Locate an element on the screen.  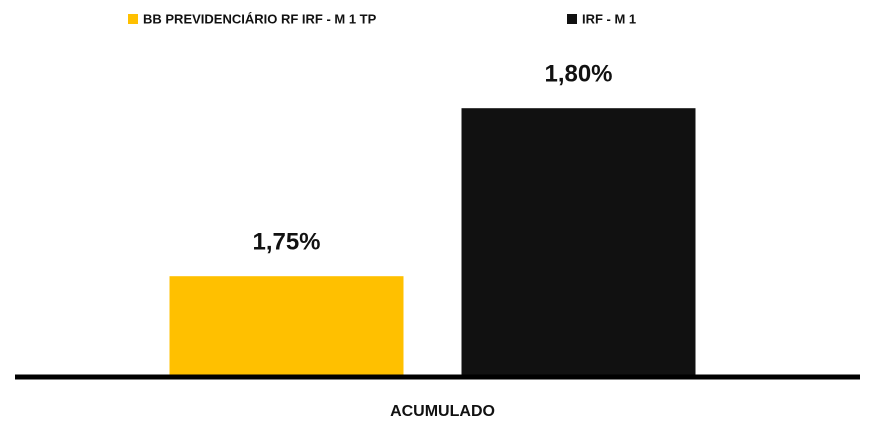
legend-label: BB PREVIDENCIÁRIO RF IRF - M 1 TP is located at coordinates (260, 18).